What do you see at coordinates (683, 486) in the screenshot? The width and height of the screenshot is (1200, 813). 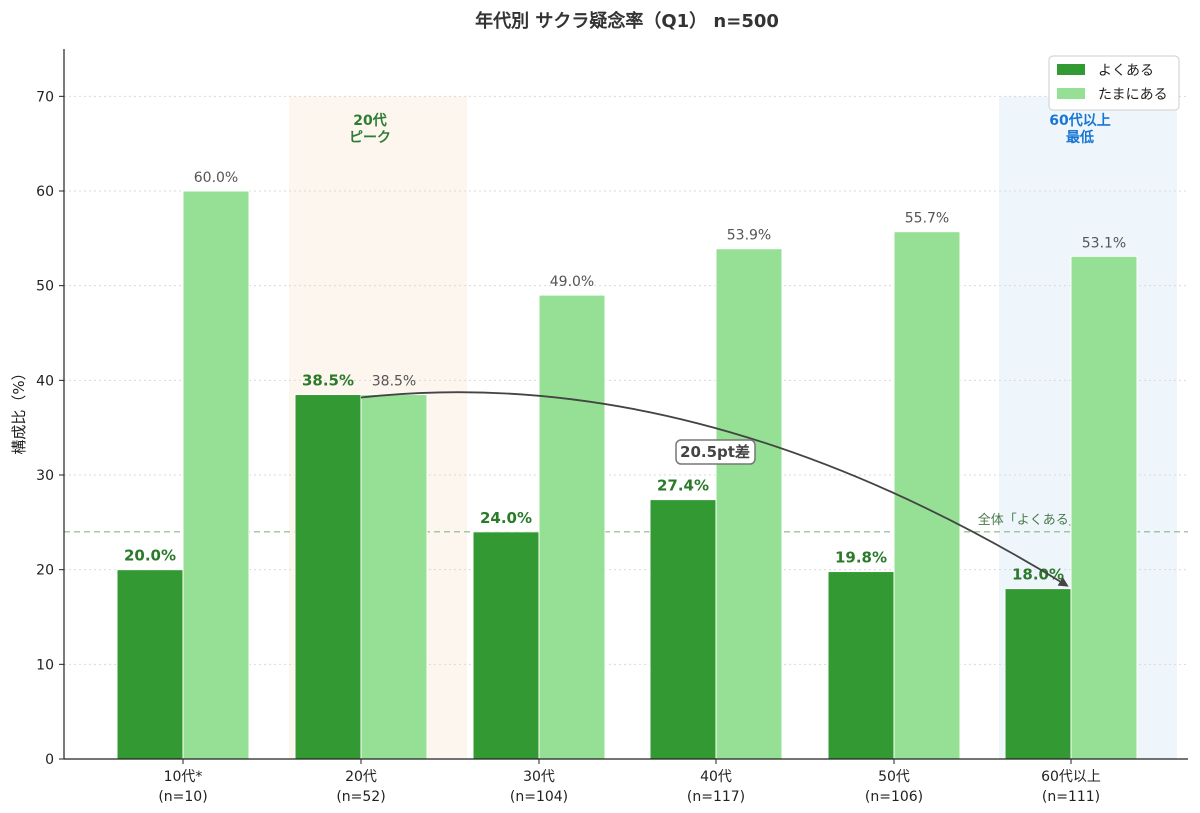 I see `data-label-often: 27.4%` at bounding box center [683, 486].